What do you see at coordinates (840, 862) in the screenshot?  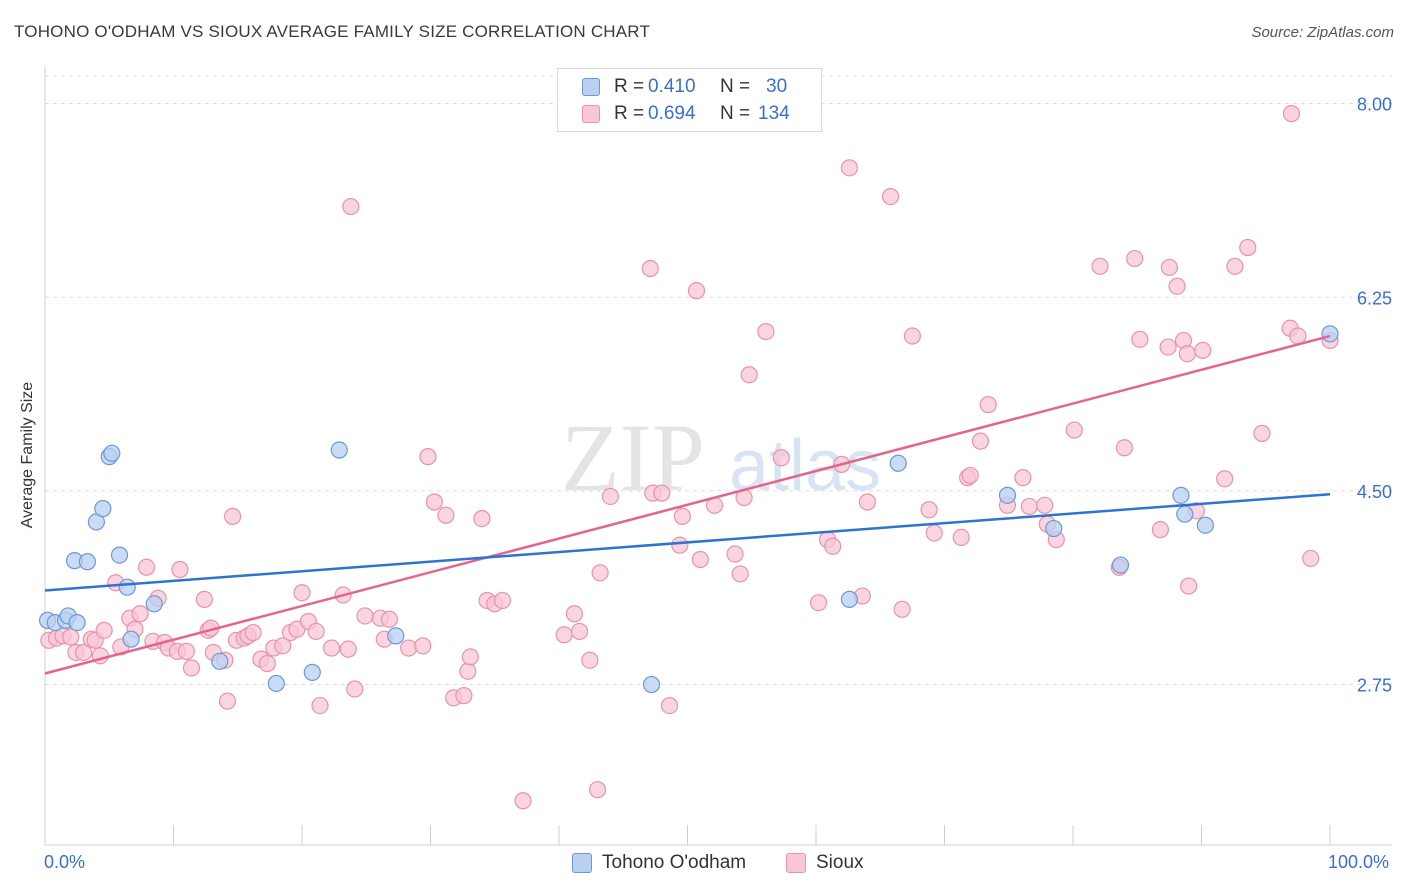 I see `legend-label-sioux: Sioux` at bounding box center [840, 862].